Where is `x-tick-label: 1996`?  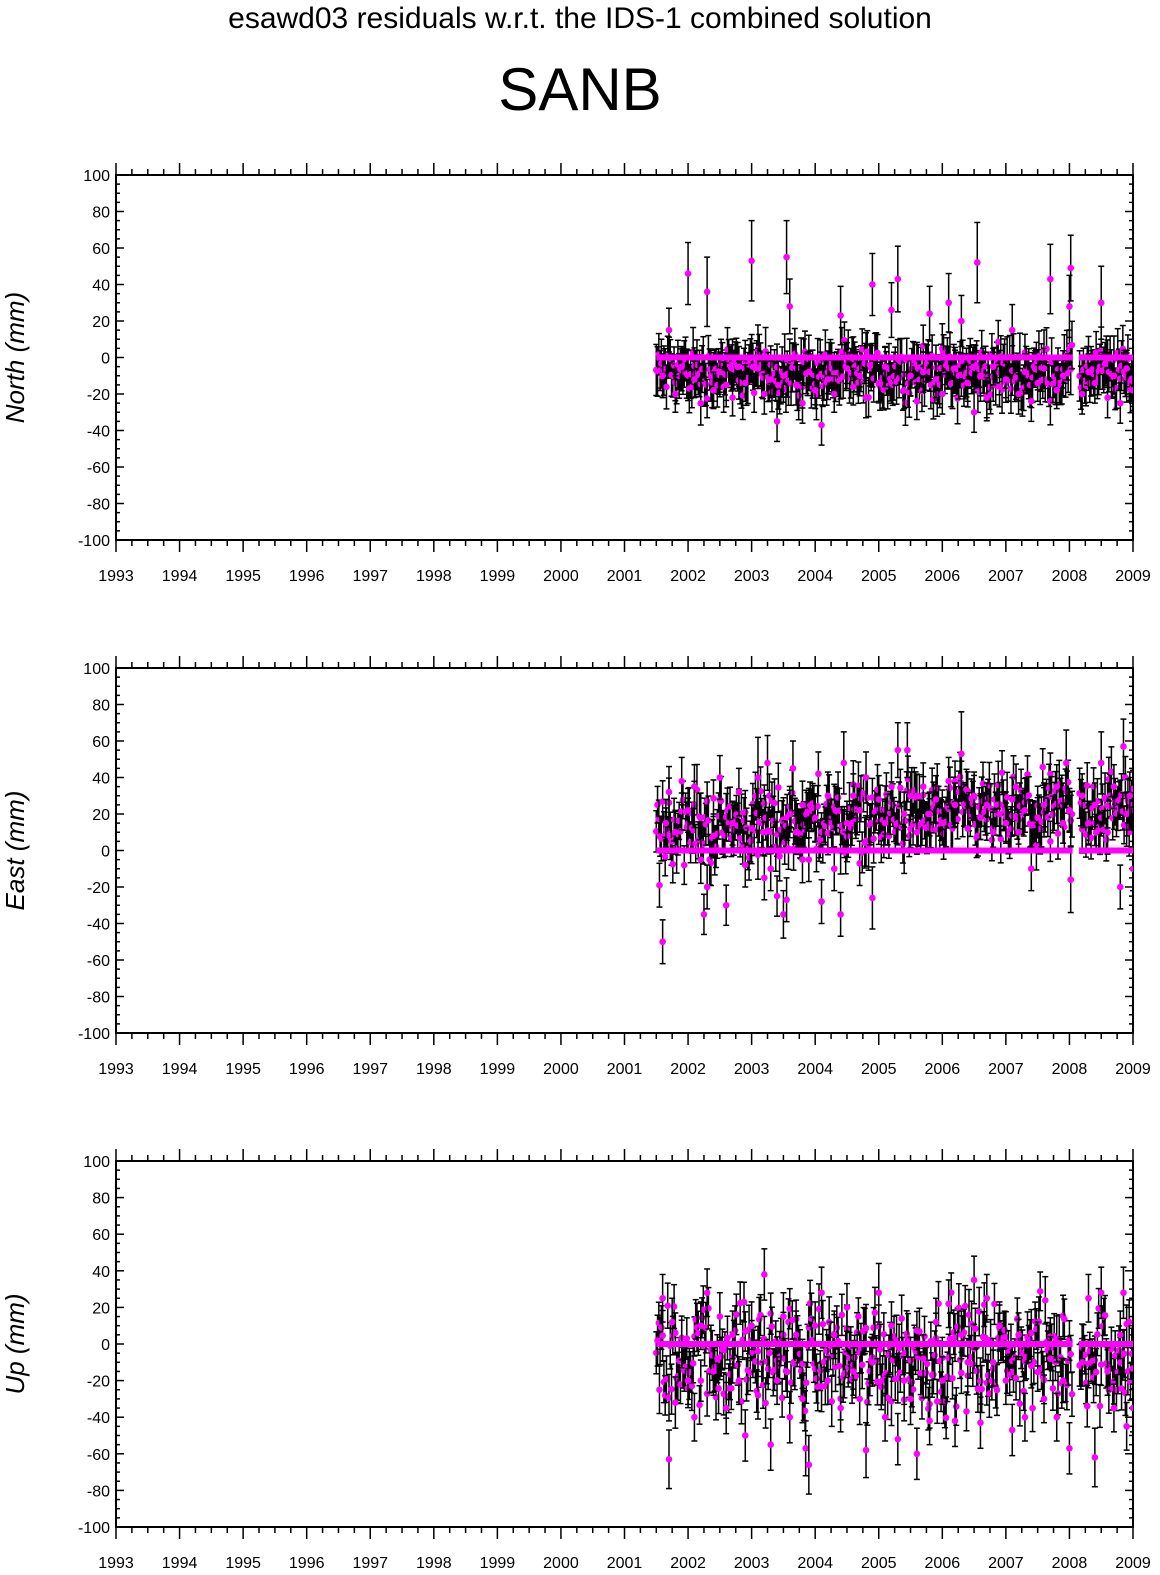
x-tick-label: 1996 is located at coordinates (307, 1563).